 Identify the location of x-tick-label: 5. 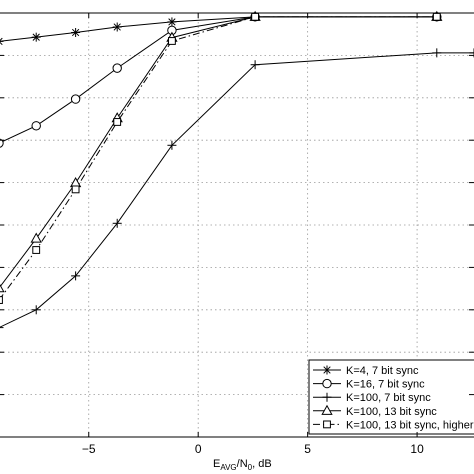
(307, 449).